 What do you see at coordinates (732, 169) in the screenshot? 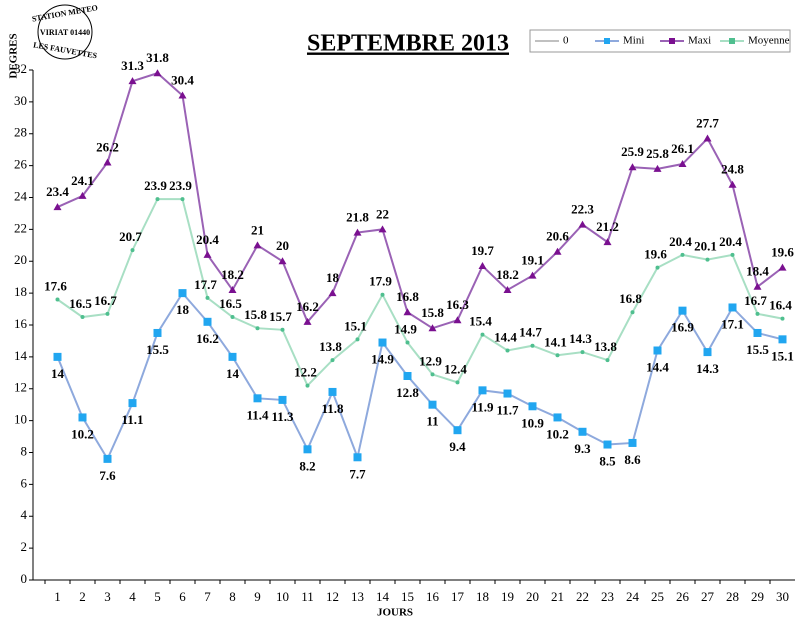
I see `value-label: 24.8` at bounding box center [732, 169].